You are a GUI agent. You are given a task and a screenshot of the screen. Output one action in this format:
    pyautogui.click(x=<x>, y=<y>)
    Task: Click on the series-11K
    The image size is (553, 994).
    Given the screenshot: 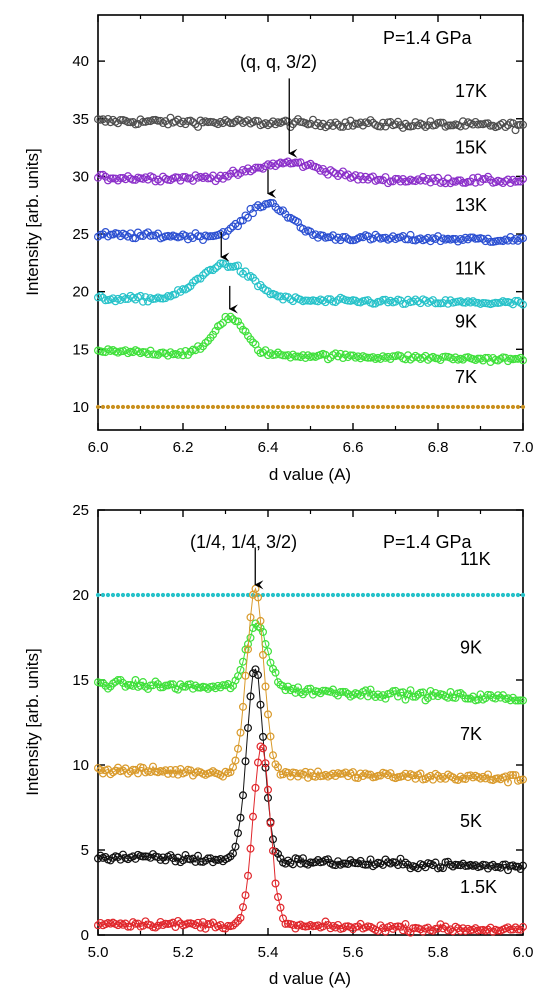 What is the action you would take?
    pyautogui.click(x=310, y=284)
    